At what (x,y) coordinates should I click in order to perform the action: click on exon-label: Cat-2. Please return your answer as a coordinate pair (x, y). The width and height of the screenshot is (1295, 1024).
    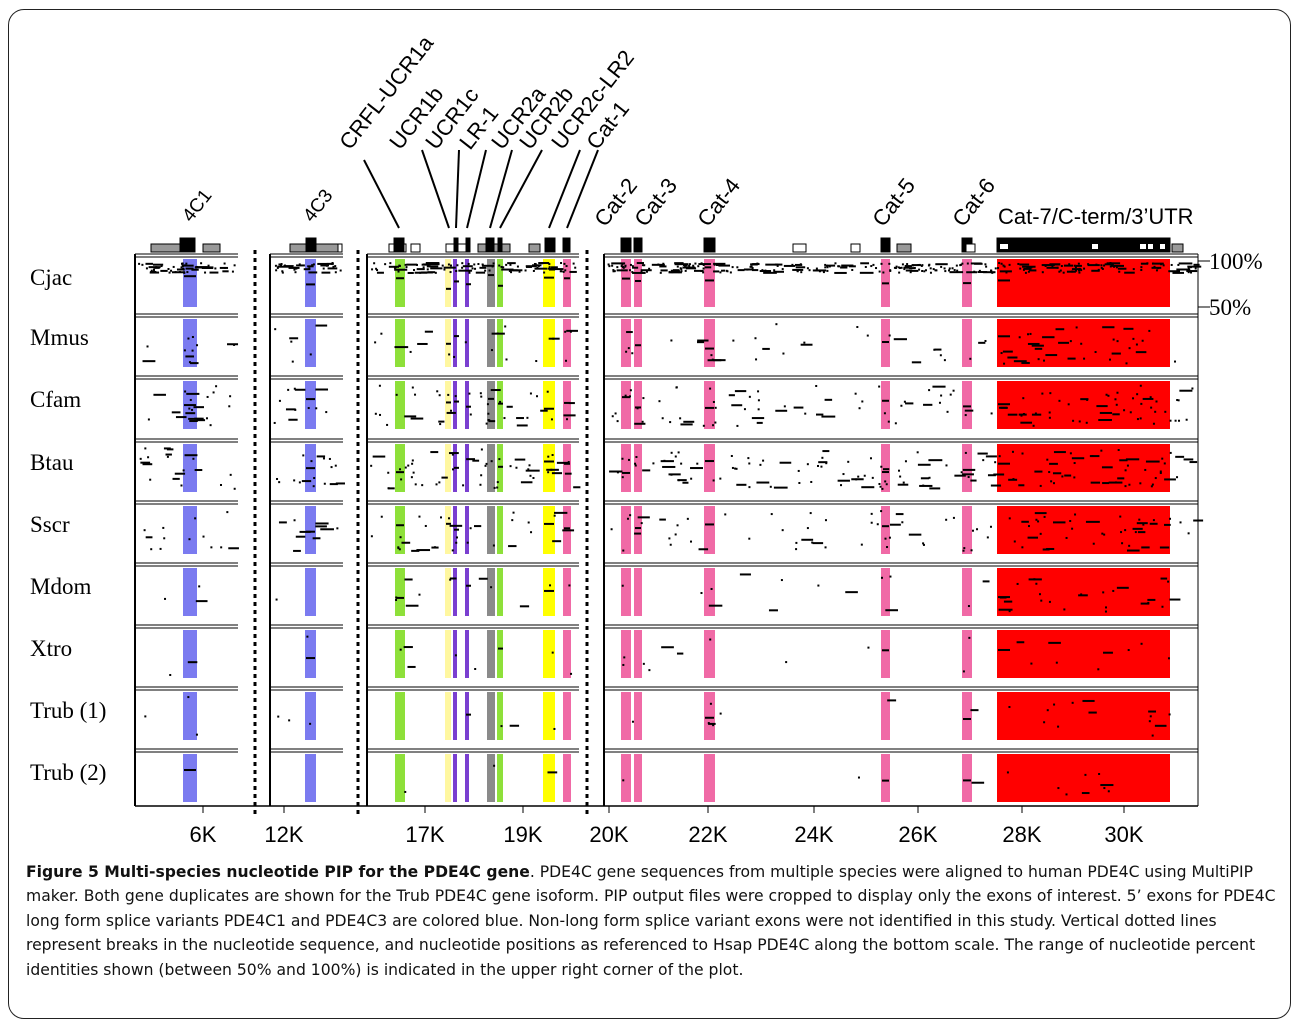
    Looking at the image, I should click on (615, 202).